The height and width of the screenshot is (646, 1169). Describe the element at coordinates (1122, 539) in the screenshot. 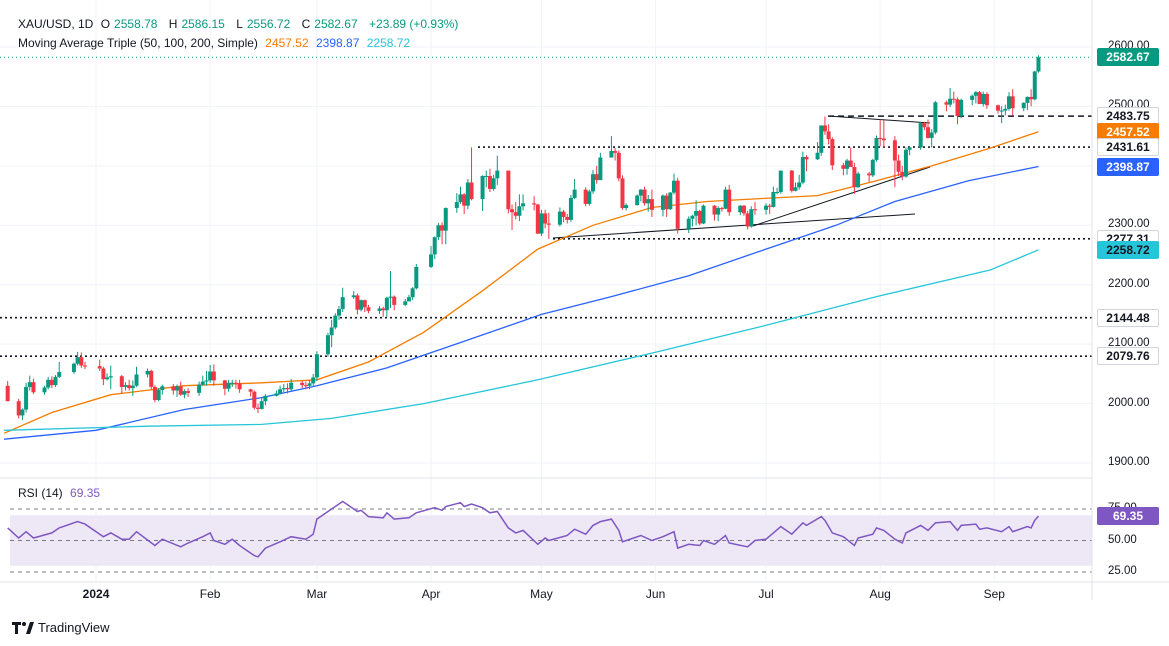

I see `rsi-tick: 50.00` at that location.